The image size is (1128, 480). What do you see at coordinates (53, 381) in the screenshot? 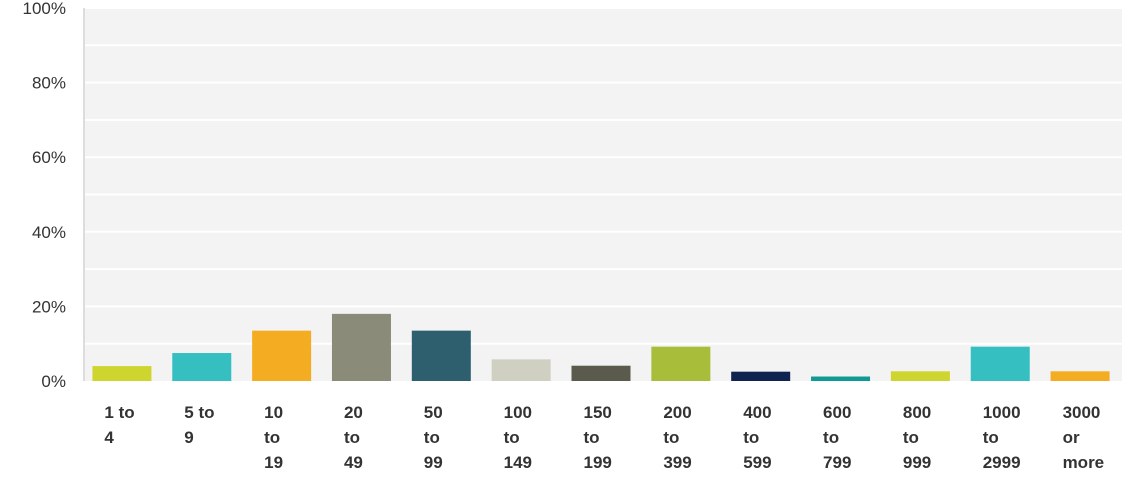
I see `y-tick-label: 0%` at bounding box center [53, 381].